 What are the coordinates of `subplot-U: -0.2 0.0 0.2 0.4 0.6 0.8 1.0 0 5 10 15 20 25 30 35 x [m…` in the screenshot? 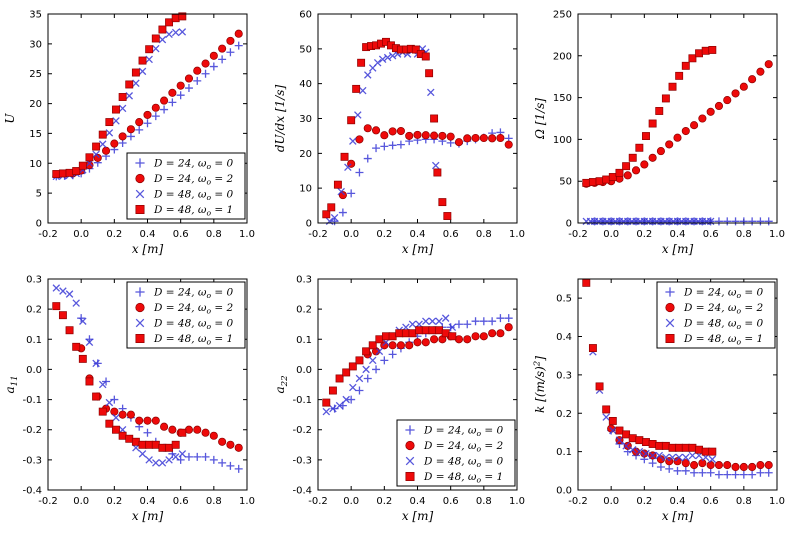 It's located at (129, 133).